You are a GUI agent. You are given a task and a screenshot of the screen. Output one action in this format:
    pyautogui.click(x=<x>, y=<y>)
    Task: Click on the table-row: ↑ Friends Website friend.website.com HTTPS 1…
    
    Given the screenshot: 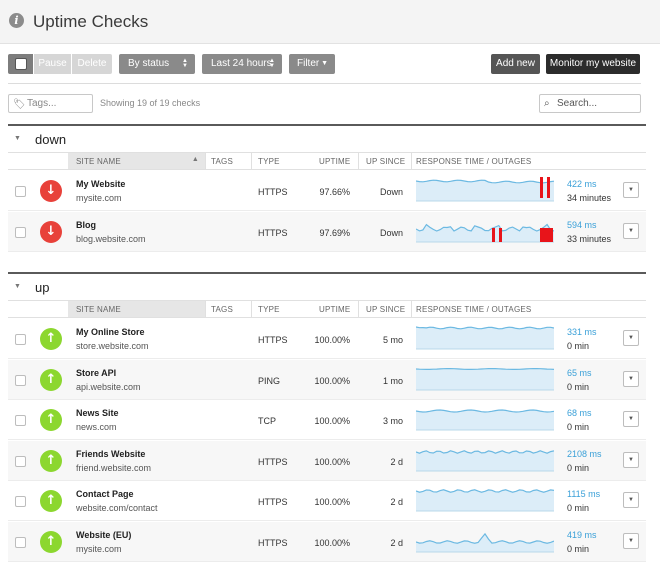 What is the action you would take?
    pyautogui.click(x=327, y=460)
    